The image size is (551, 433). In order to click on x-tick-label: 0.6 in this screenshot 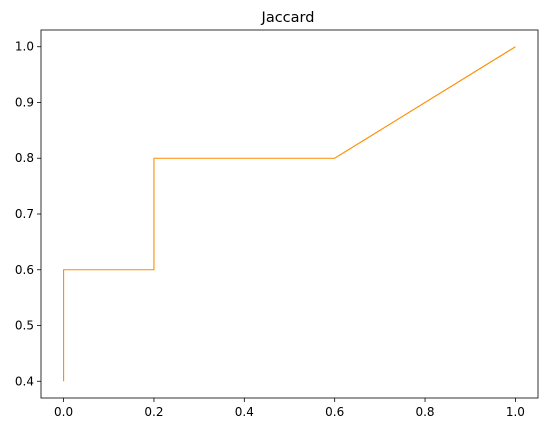, I will do `click(334, 412)`.